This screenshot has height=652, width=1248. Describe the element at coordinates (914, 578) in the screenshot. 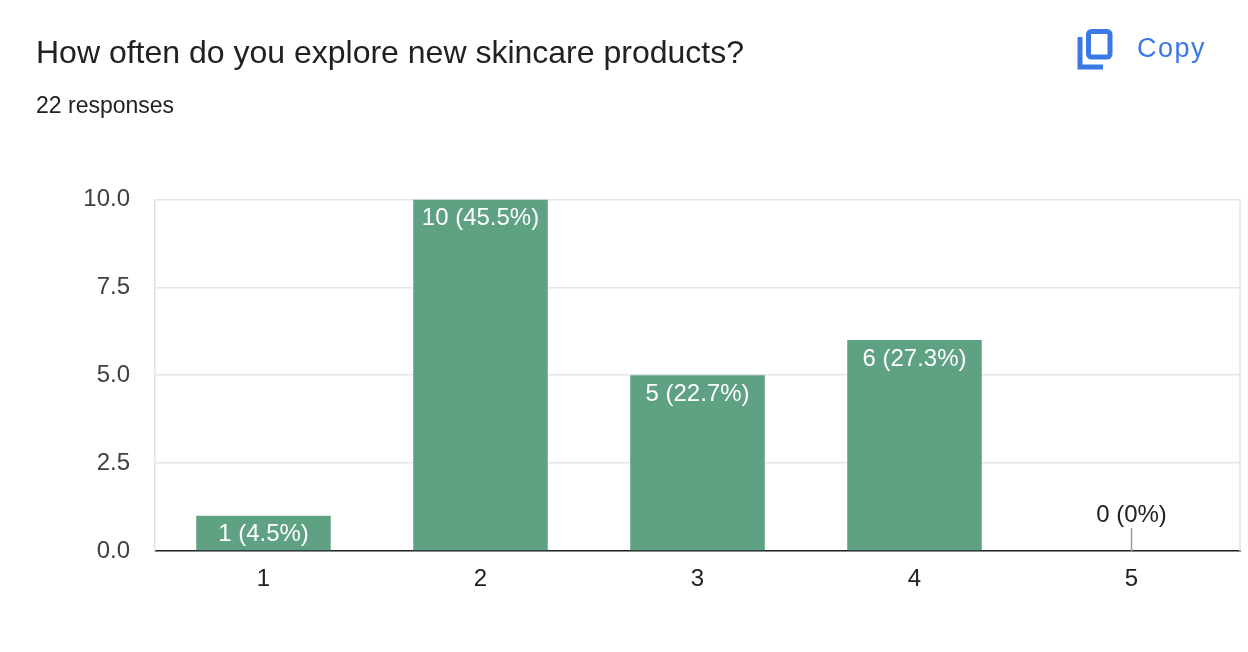

I see `x-tick-label: 4` at that location.